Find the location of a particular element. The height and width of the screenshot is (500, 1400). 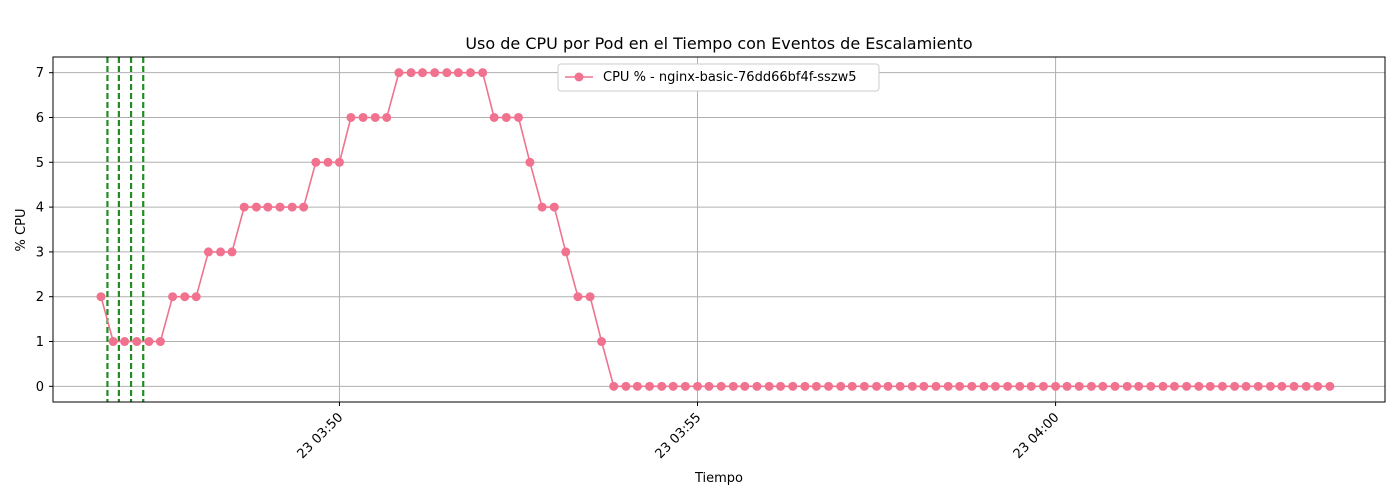

y-tick-label: 4 is located at coordinates (40, 208).